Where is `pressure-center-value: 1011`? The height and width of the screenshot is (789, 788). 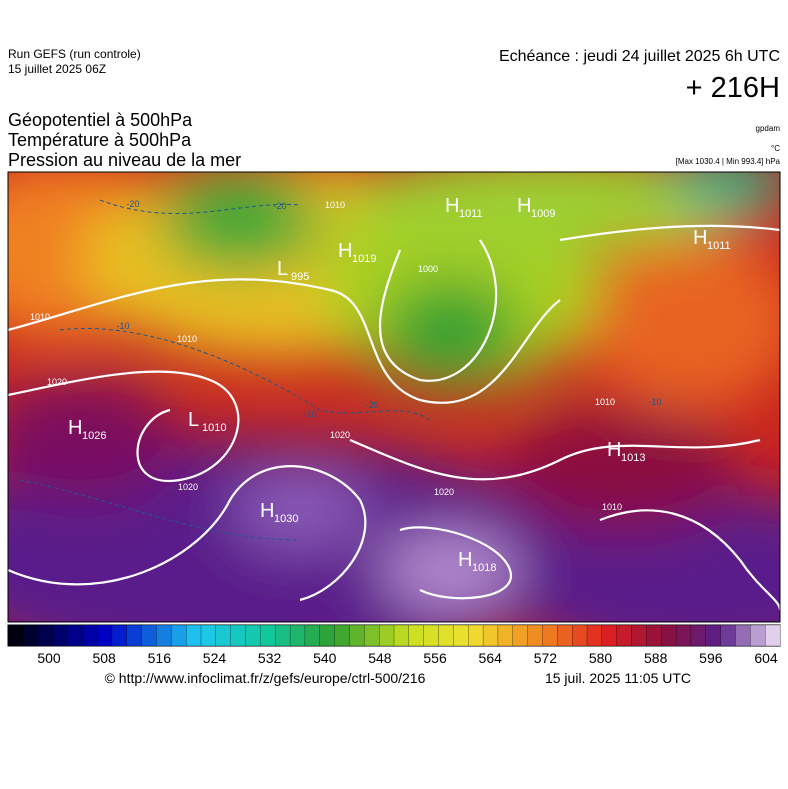
pressure-center-value: 1011 is located at coordinates (471, 214).